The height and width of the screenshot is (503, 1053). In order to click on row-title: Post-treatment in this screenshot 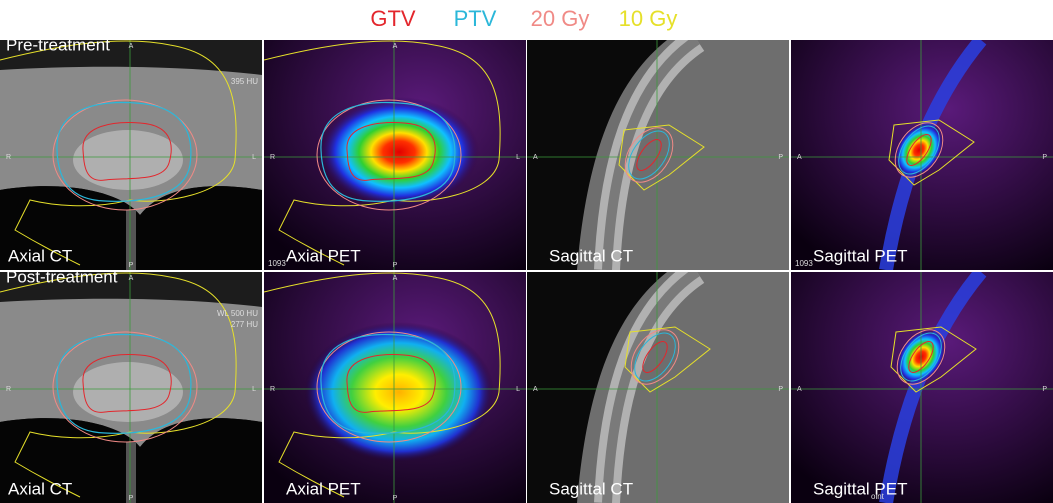, I will do `click(62, 276)`.